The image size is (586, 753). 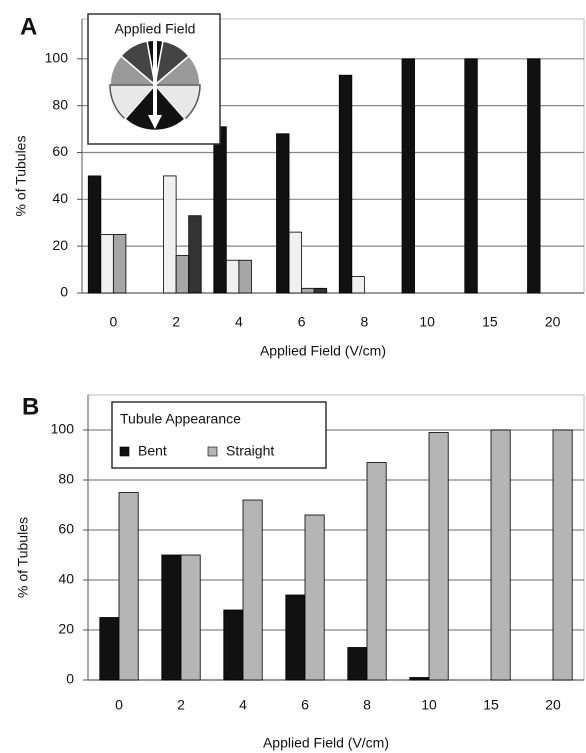 What do you see at coordinates (152, 451) in the screenshot?
I see `legend-label: Bent` at bounding box center [152, 451].